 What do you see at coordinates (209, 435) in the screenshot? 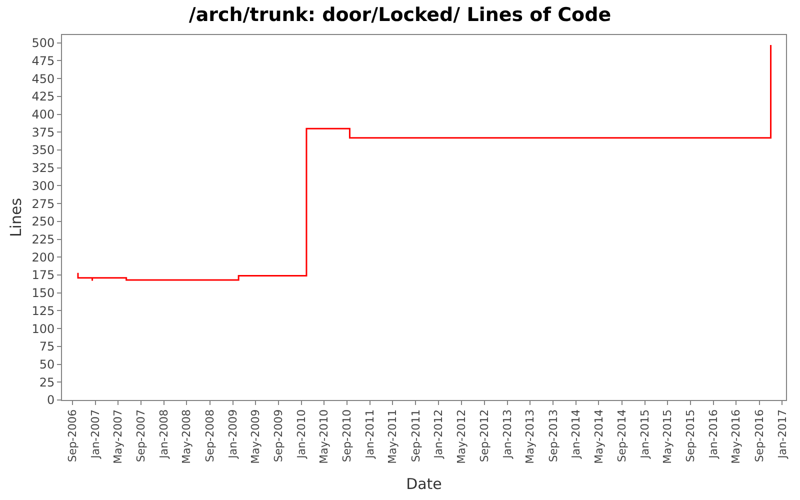
I see `x-tick-label: Sep-2008` at bounding box center [209, 435].